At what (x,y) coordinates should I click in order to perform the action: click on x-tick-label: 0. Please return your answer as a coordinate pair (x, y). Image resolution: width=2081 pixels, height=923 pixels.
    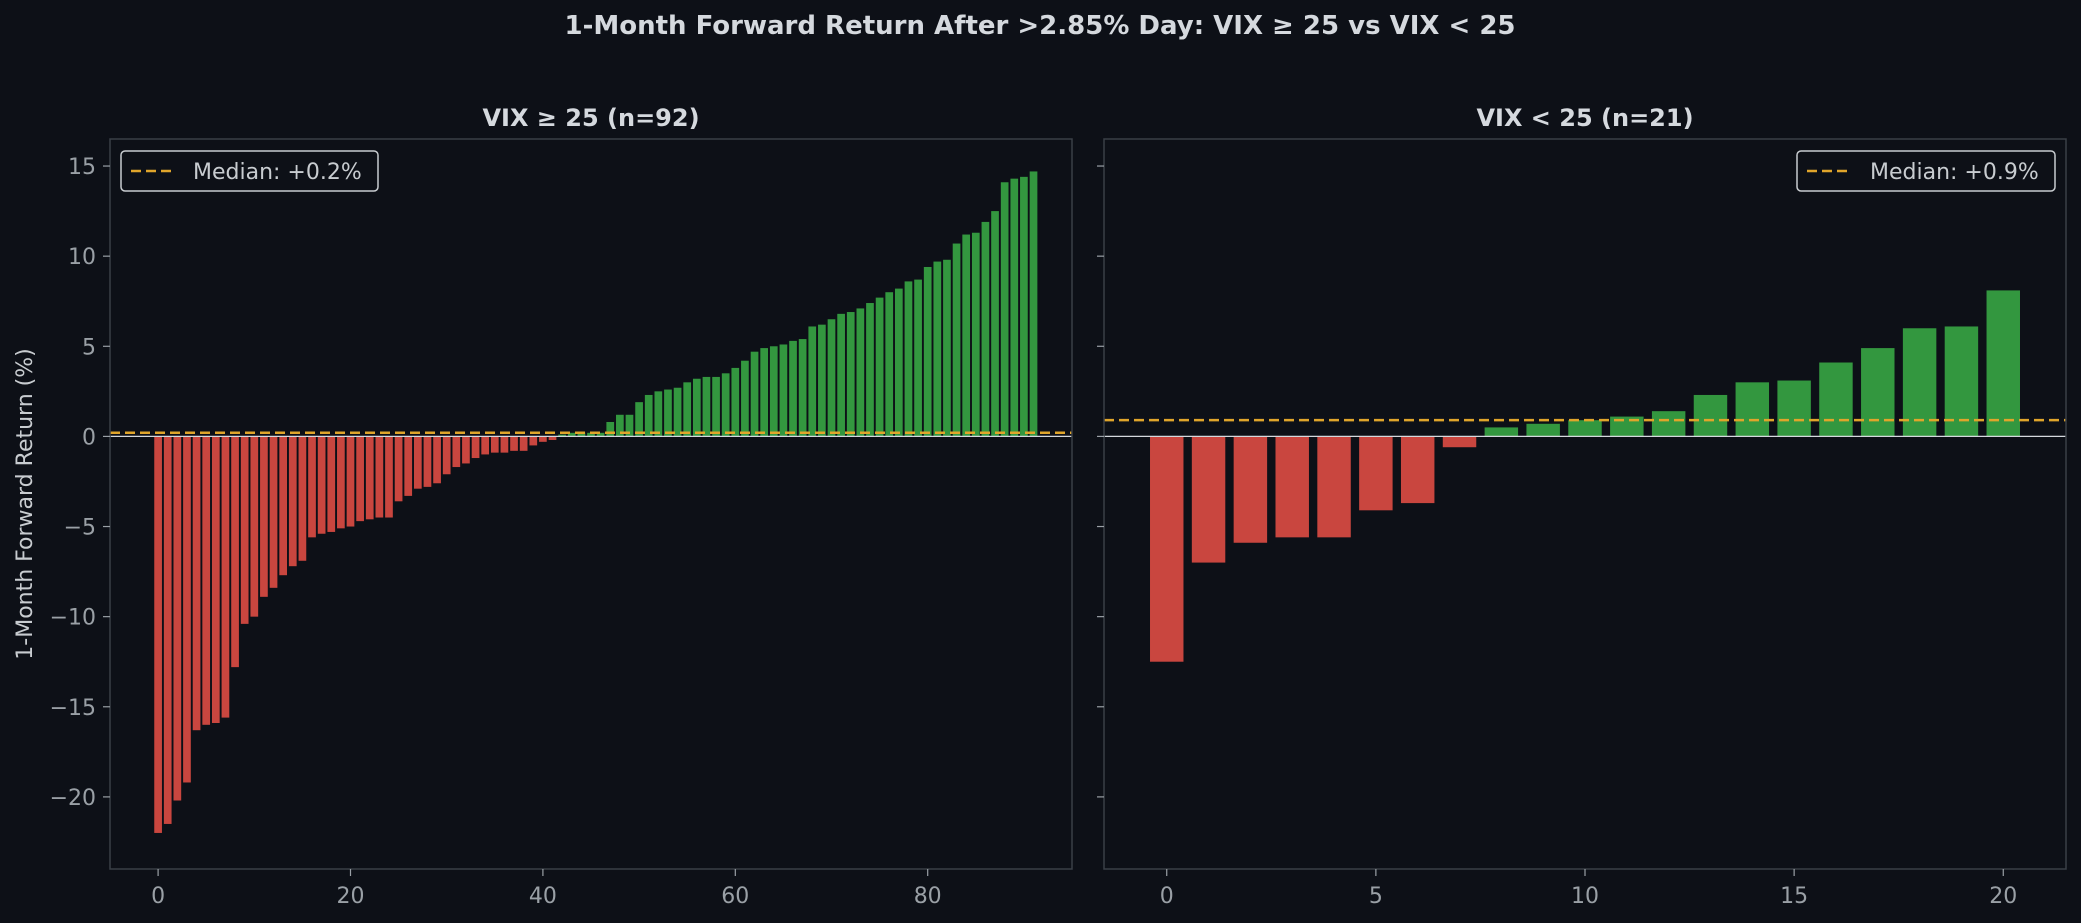
    Looking at the image, I should click on (158, 896).